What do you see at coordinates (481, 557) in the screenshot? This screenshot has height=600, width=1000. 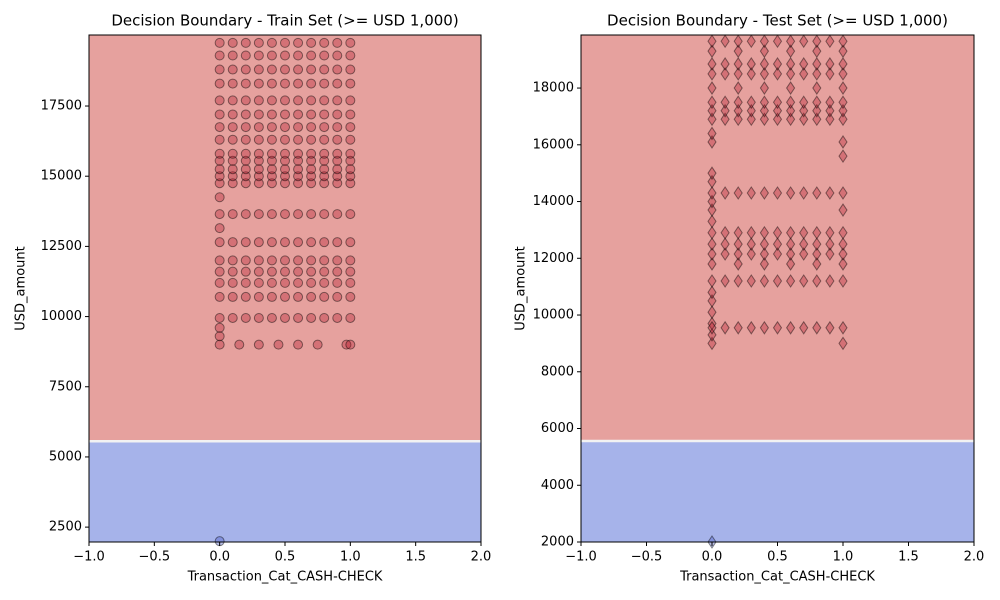 I see `x-tick-label: 2.0` at bounding box center [481, 557].